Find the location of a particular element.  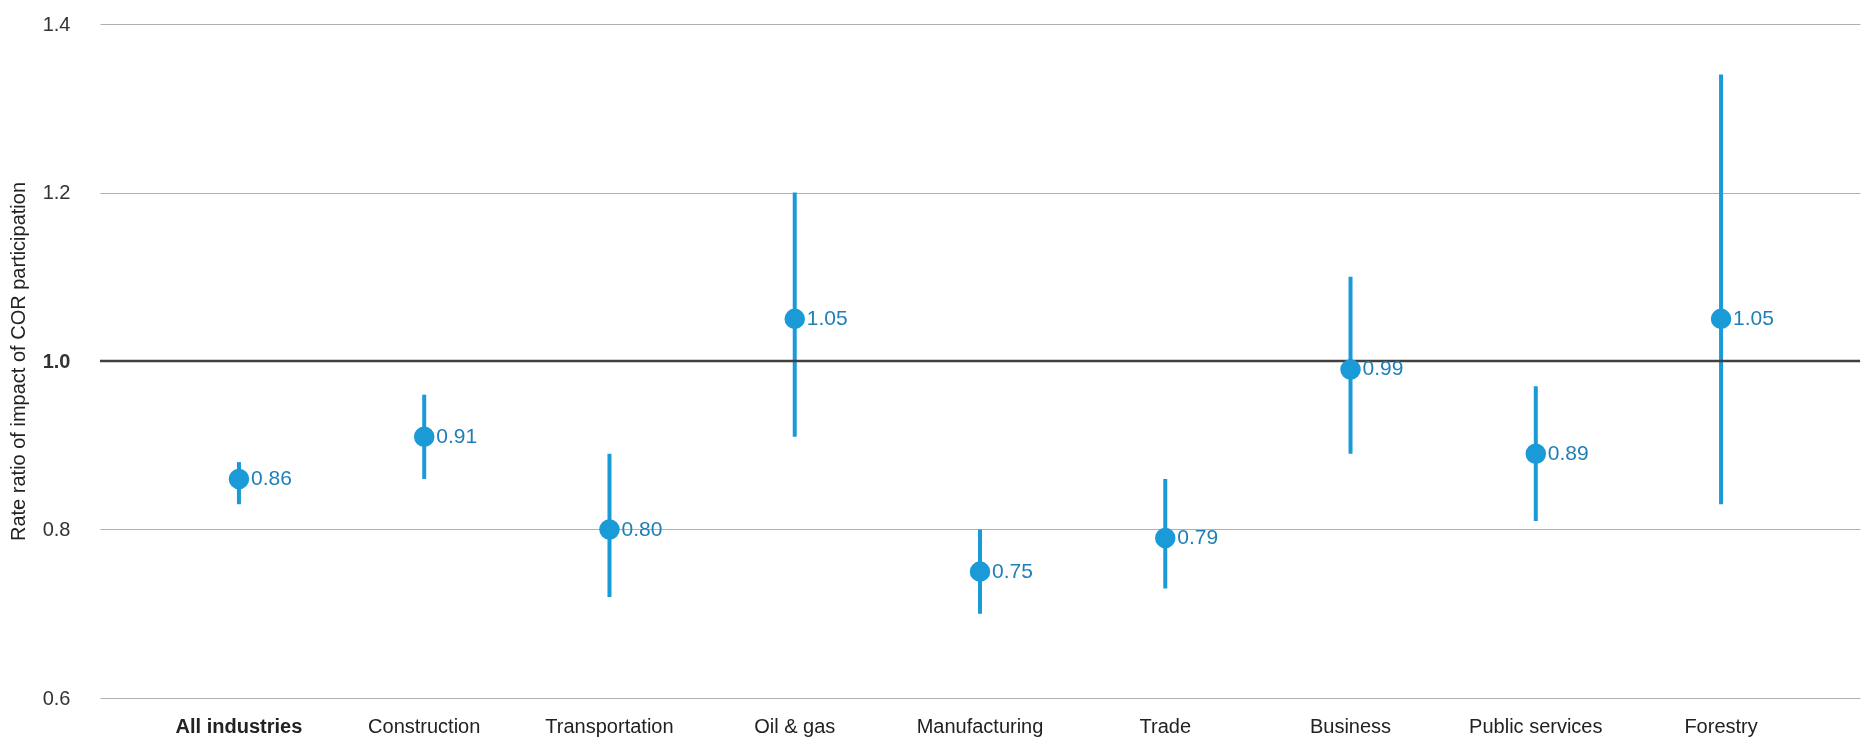

x-tick-label: Forestry is located at coordinates (1721, 725).